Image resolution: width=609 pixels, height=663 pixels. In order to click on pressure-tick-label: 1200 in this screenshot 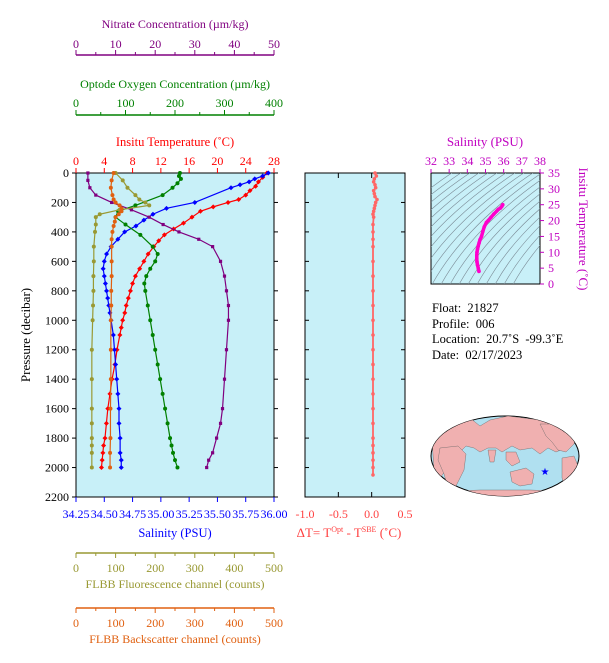, I will do `click(57, 350)`.